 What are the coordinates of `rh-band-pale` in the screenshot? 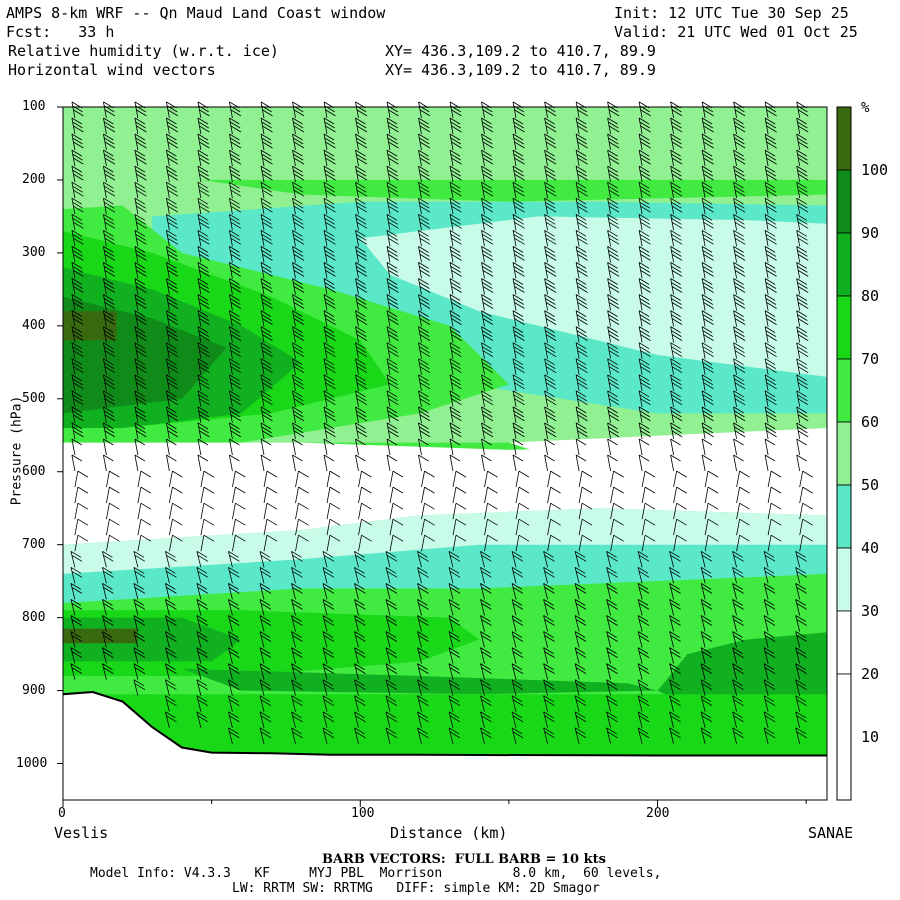 It's located at (593, 296).